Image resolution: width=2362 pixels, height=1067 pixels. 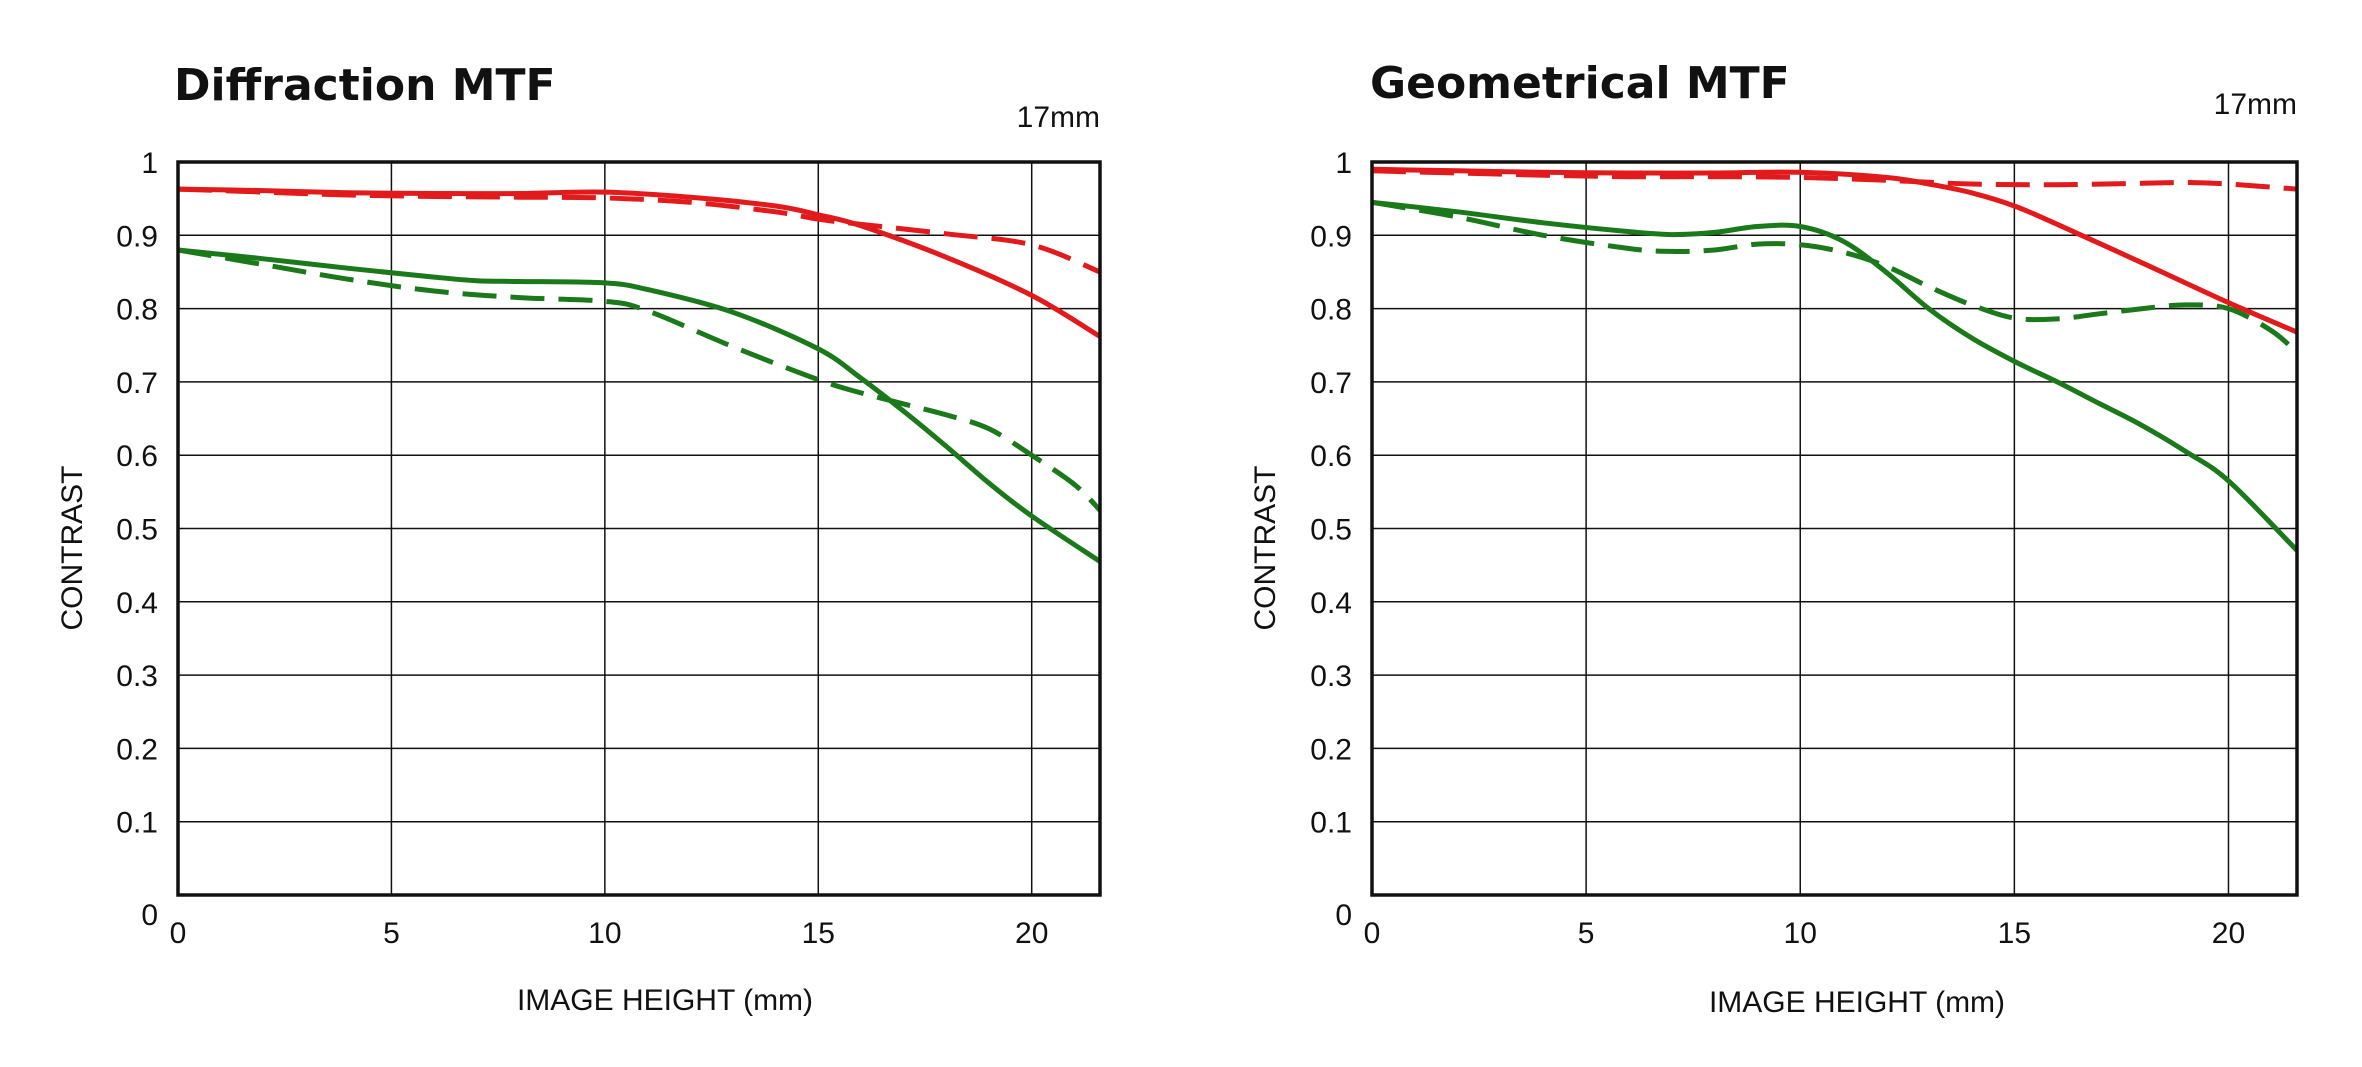 What do you see at coordinates (365, 85) in the screenshot?
I see `chart-title: Diffraction MTF` at bounding box center [365, 85].